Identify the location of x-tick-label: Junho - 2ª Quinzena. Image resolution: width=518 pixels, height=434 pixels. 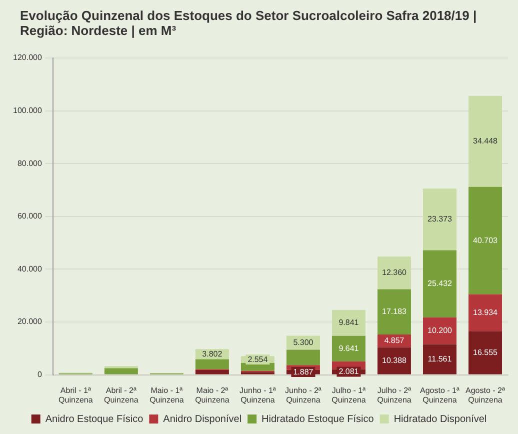
(303, 395).